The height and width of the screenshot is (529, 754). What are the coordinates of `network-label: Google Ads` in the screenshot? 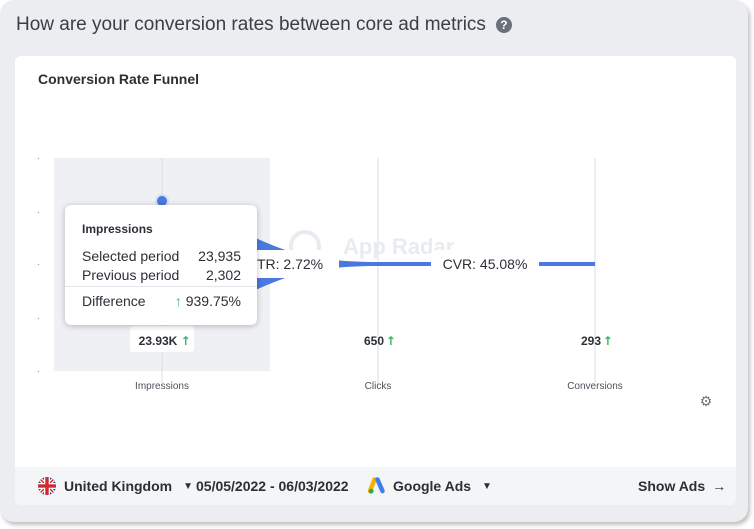 It's located at (432, 486).